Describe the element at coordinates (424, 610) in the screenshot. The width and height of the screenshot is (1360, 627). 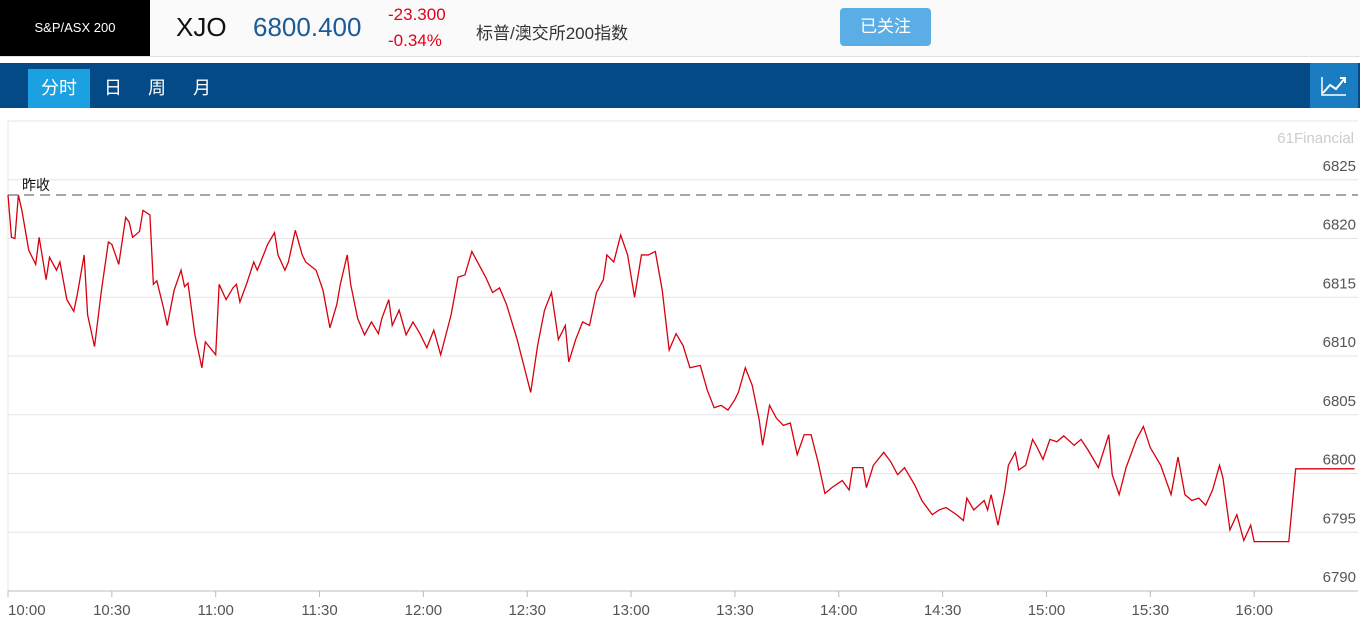
I see `x-tick-label: 12:00` at that location.